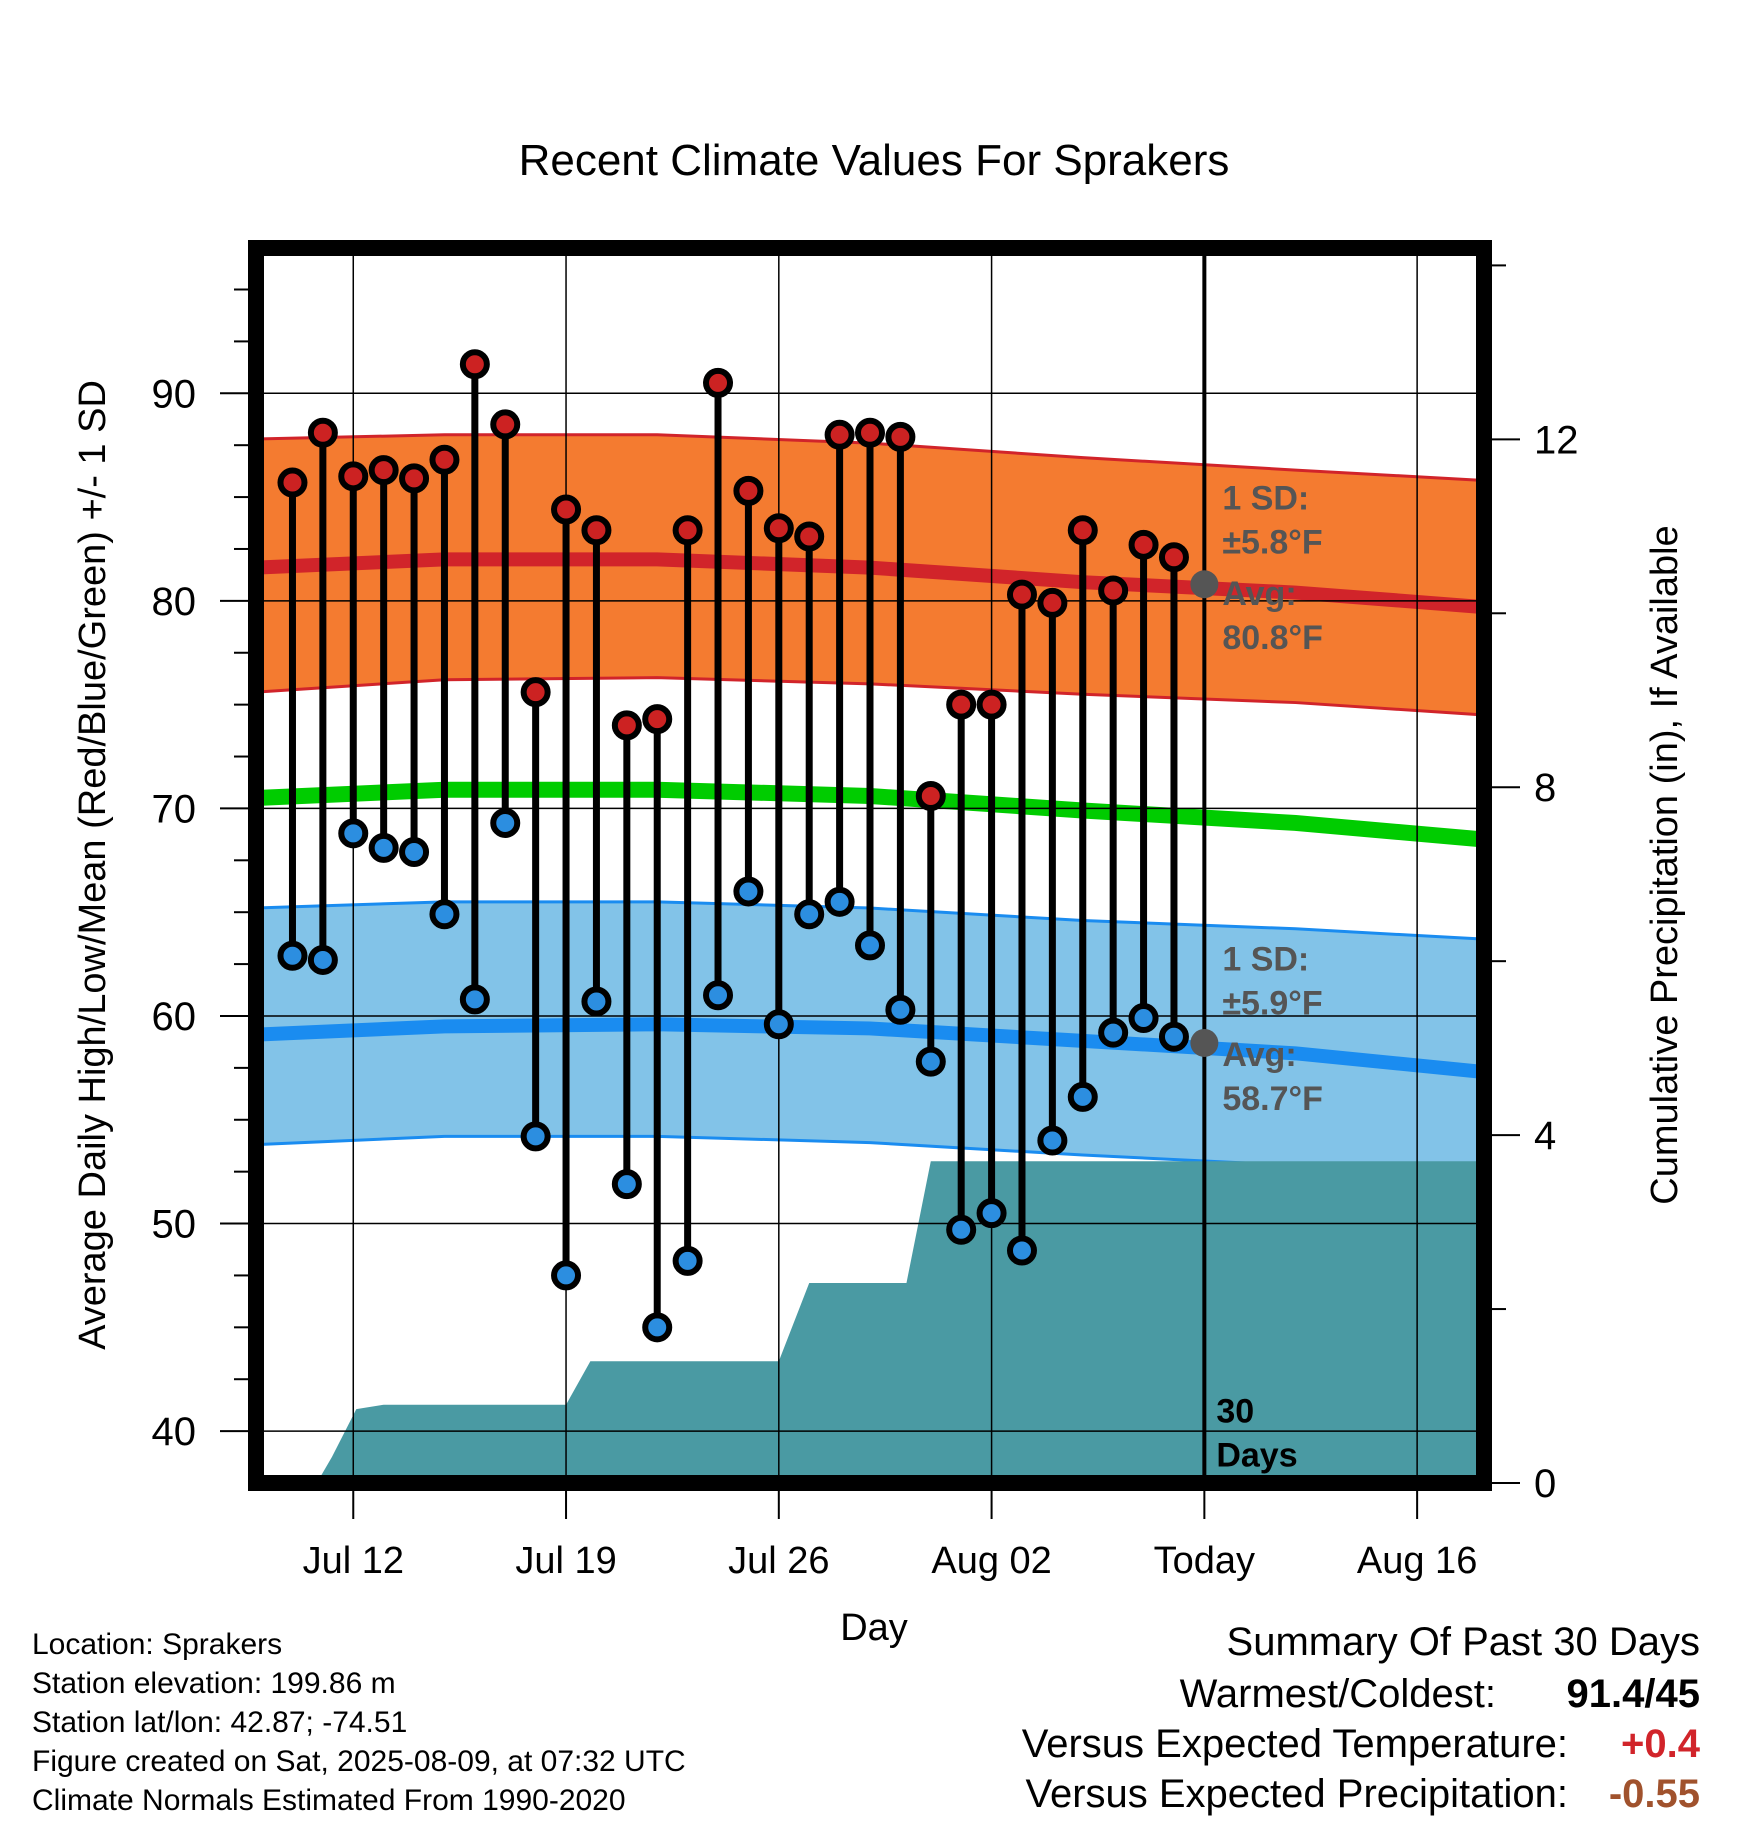  What do you see at coordinates (874, 160) in the screenshot?
I see `chart-title: Recent Climate Values For Sprakers` at bounding box center [874, 160].